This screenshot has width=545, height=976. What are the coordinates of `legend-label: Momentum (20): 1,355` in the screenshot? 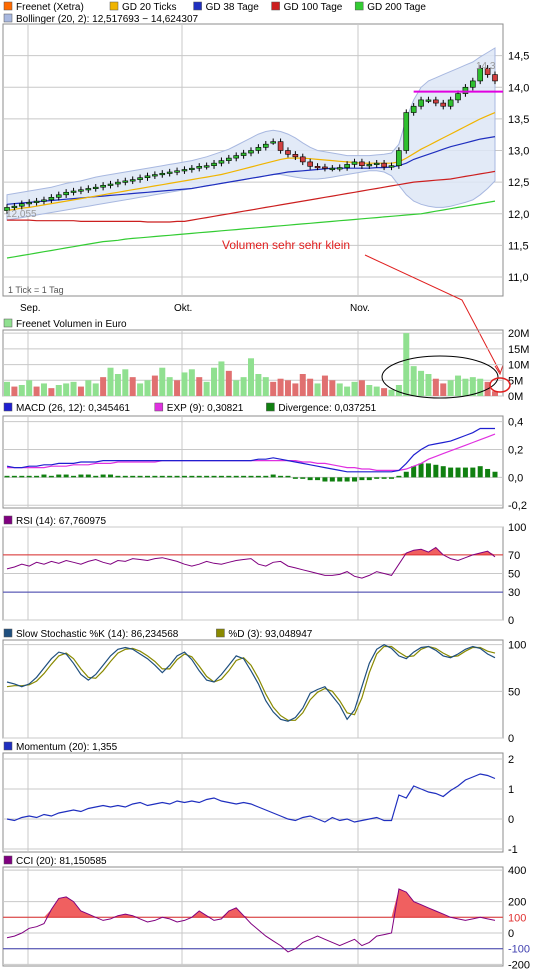 It's located at (67, 747).